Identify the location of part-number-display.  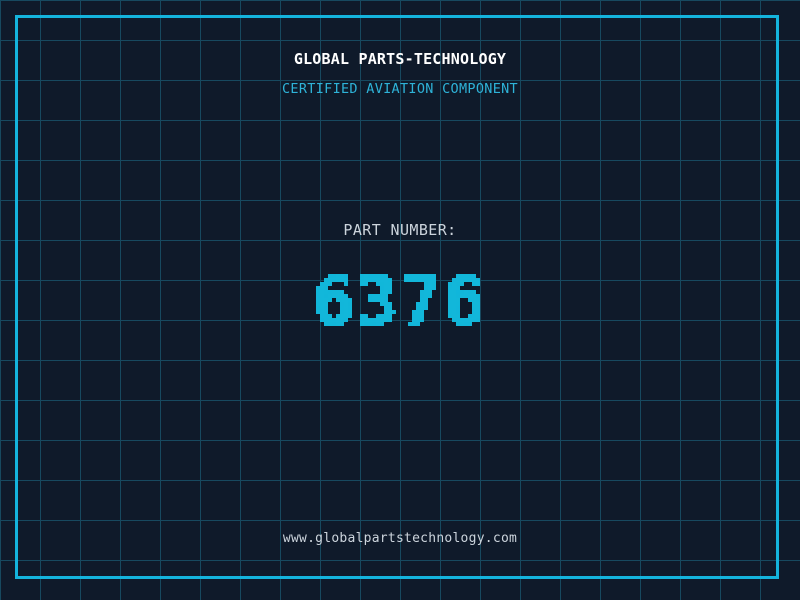
(400, 302).